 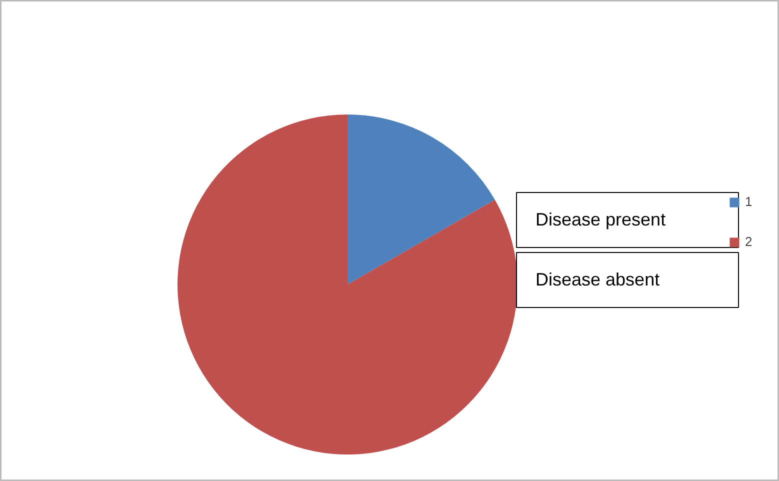 What do you see at coordinates (749, 201) in the screenshot?
I see `legend-label: 1` at bounding box center [749, 201].